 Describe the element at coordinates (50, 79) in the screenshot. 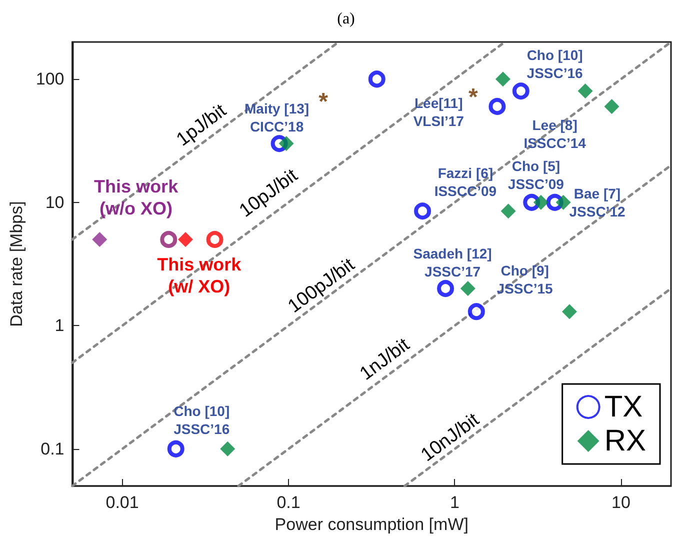

I see `y-tick-label: 100` at that location.